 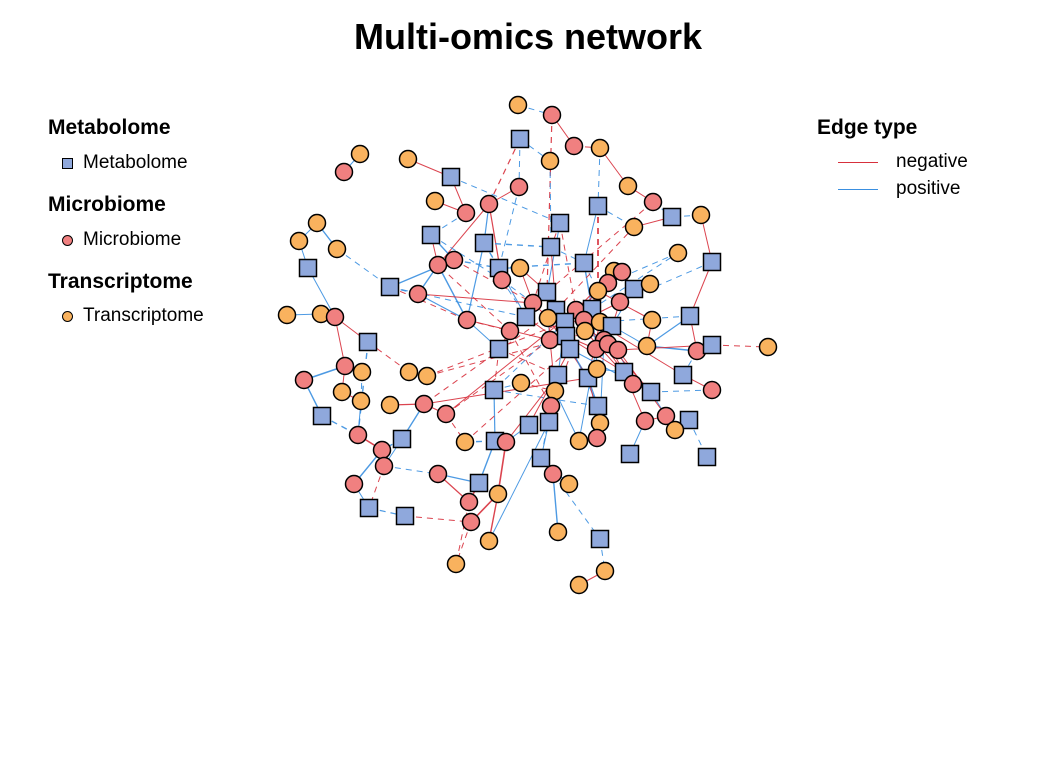 What do you see at coordinates (932, 161) in the screenshot?
I see `legend-label-negative: negative` at bounding box center [932, 161].